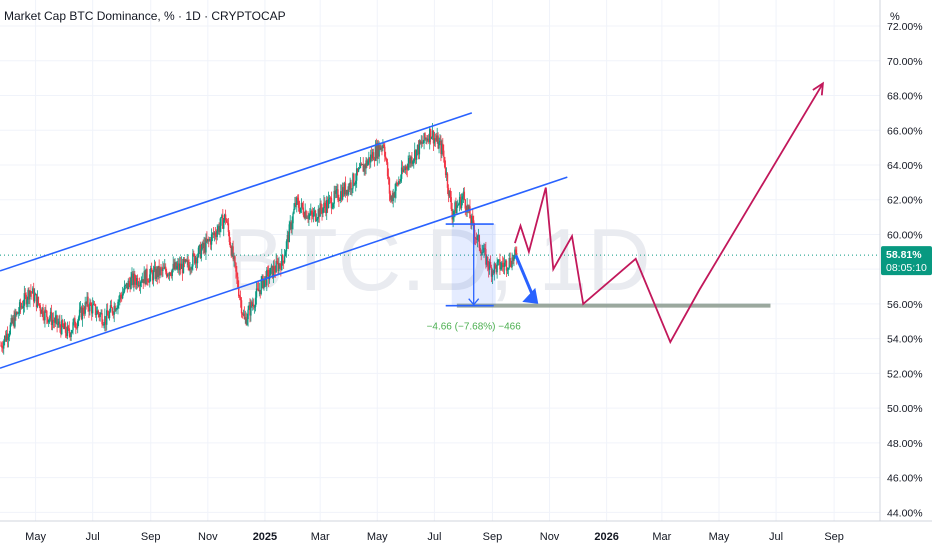 The height and width of the screenshot is (555, 932). Describe the element at coordinates (905, 235) in the screenshot. I see `price-tick-label: 60.00%` at that location.